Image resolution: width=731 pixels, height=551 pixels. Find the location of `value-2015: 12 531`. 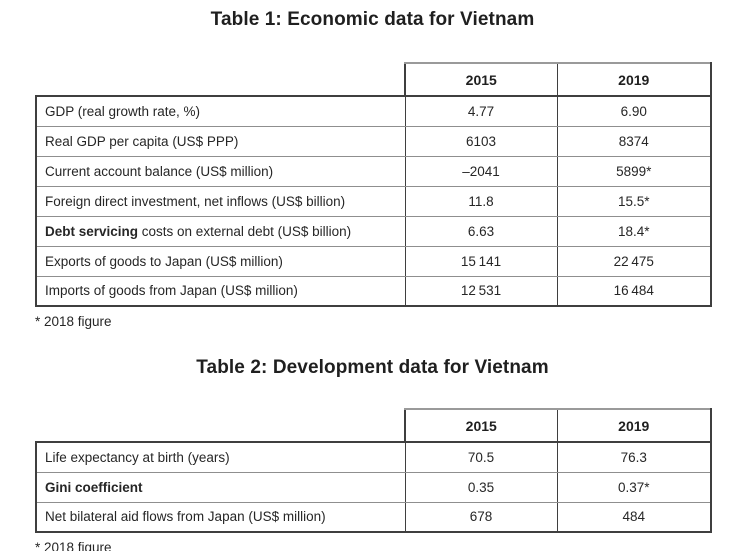

value-2015: 12 531 is located at coordinates (481, 291).